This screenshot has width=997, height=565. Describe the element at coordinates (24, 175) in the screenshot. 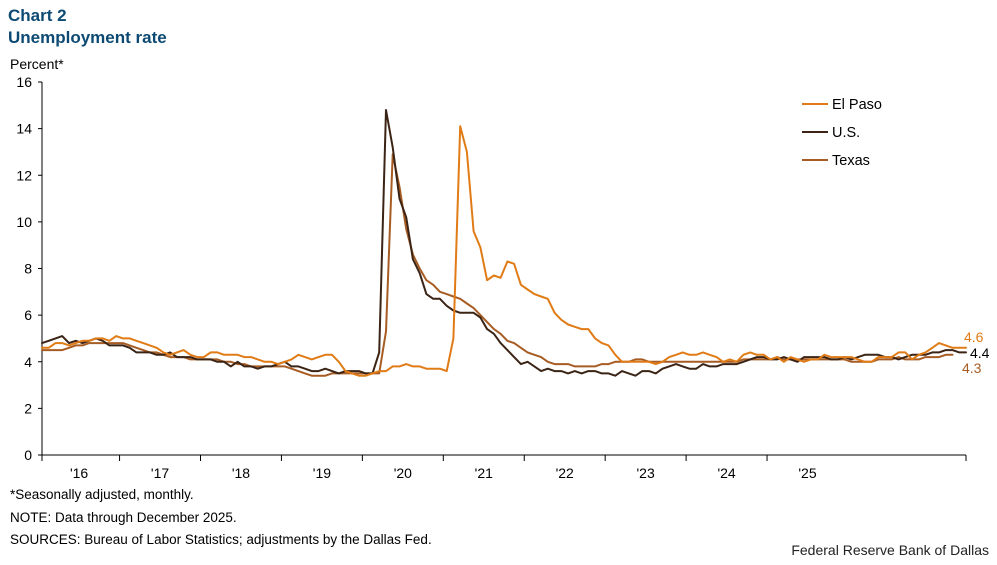

I see `y-tick-label: 12` at that location.